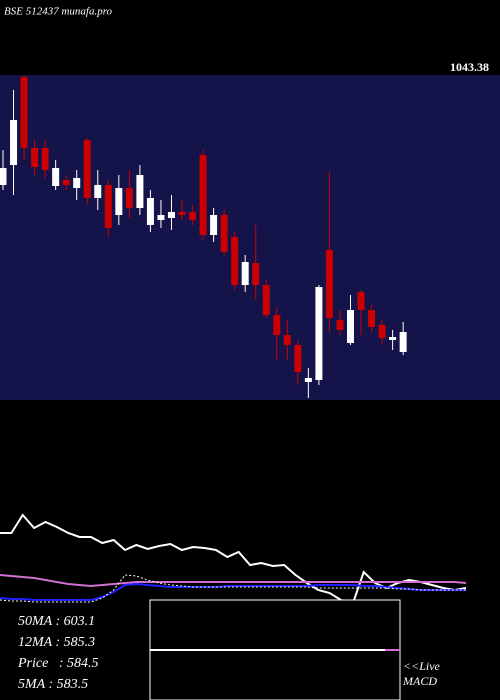 The height and width of the screenshot is (700, 500). What do you see at coordinates (422, 666) in the screenshot?
I see `macd-label: <<Live` at bounding box center [422, 666].